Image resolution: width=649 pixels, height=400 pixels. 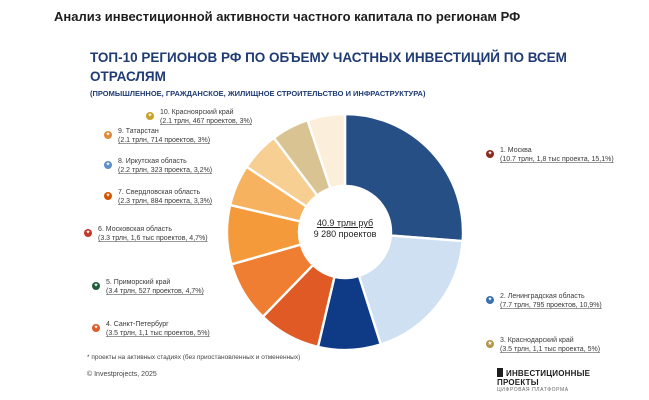 What do you see at coordinates (533, 390) in the screenshot?
I see `brand-subtitle: ЦИФРОВАЯ ПЛАТФОРМА` at bounding box center [533, 390].